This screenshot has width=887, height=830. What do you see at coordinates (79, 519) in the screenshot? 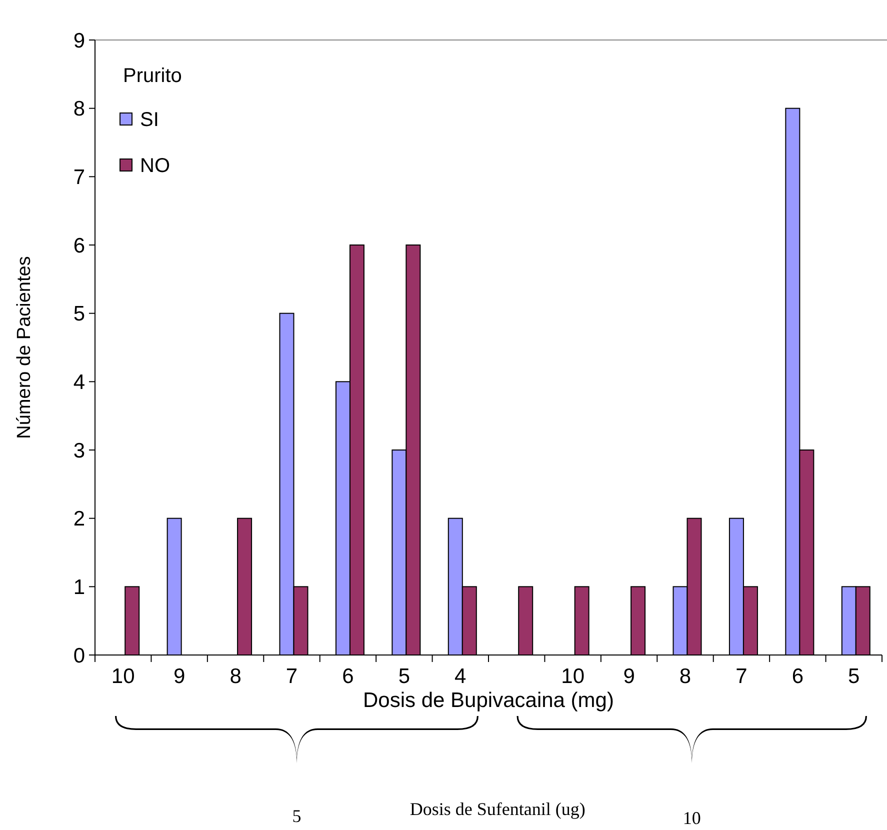
I see `y-tick-label: 2` at bounding box center [79, 519].